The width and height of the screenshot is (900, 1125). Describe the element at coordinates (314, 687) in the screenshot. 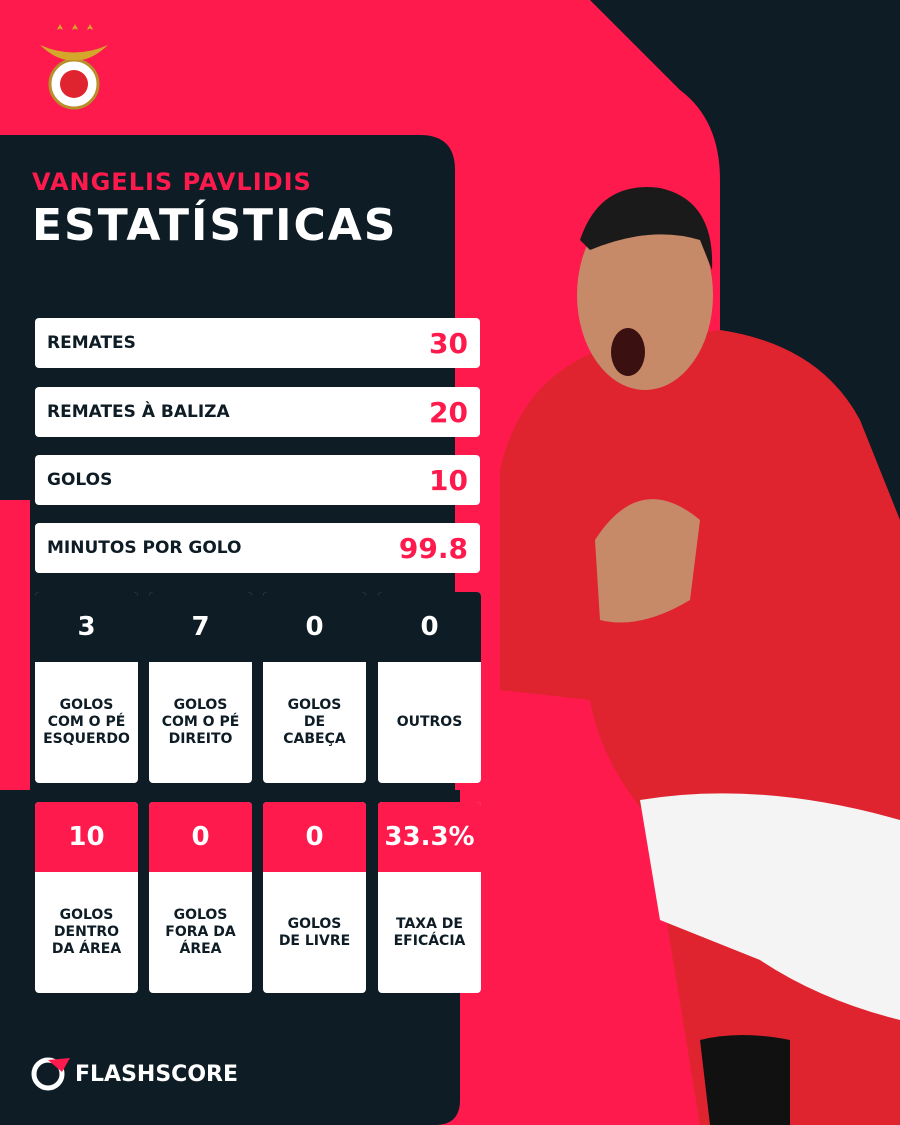

I see `stat-tile: 0 GOLOS DE CABEÇA` at that location.